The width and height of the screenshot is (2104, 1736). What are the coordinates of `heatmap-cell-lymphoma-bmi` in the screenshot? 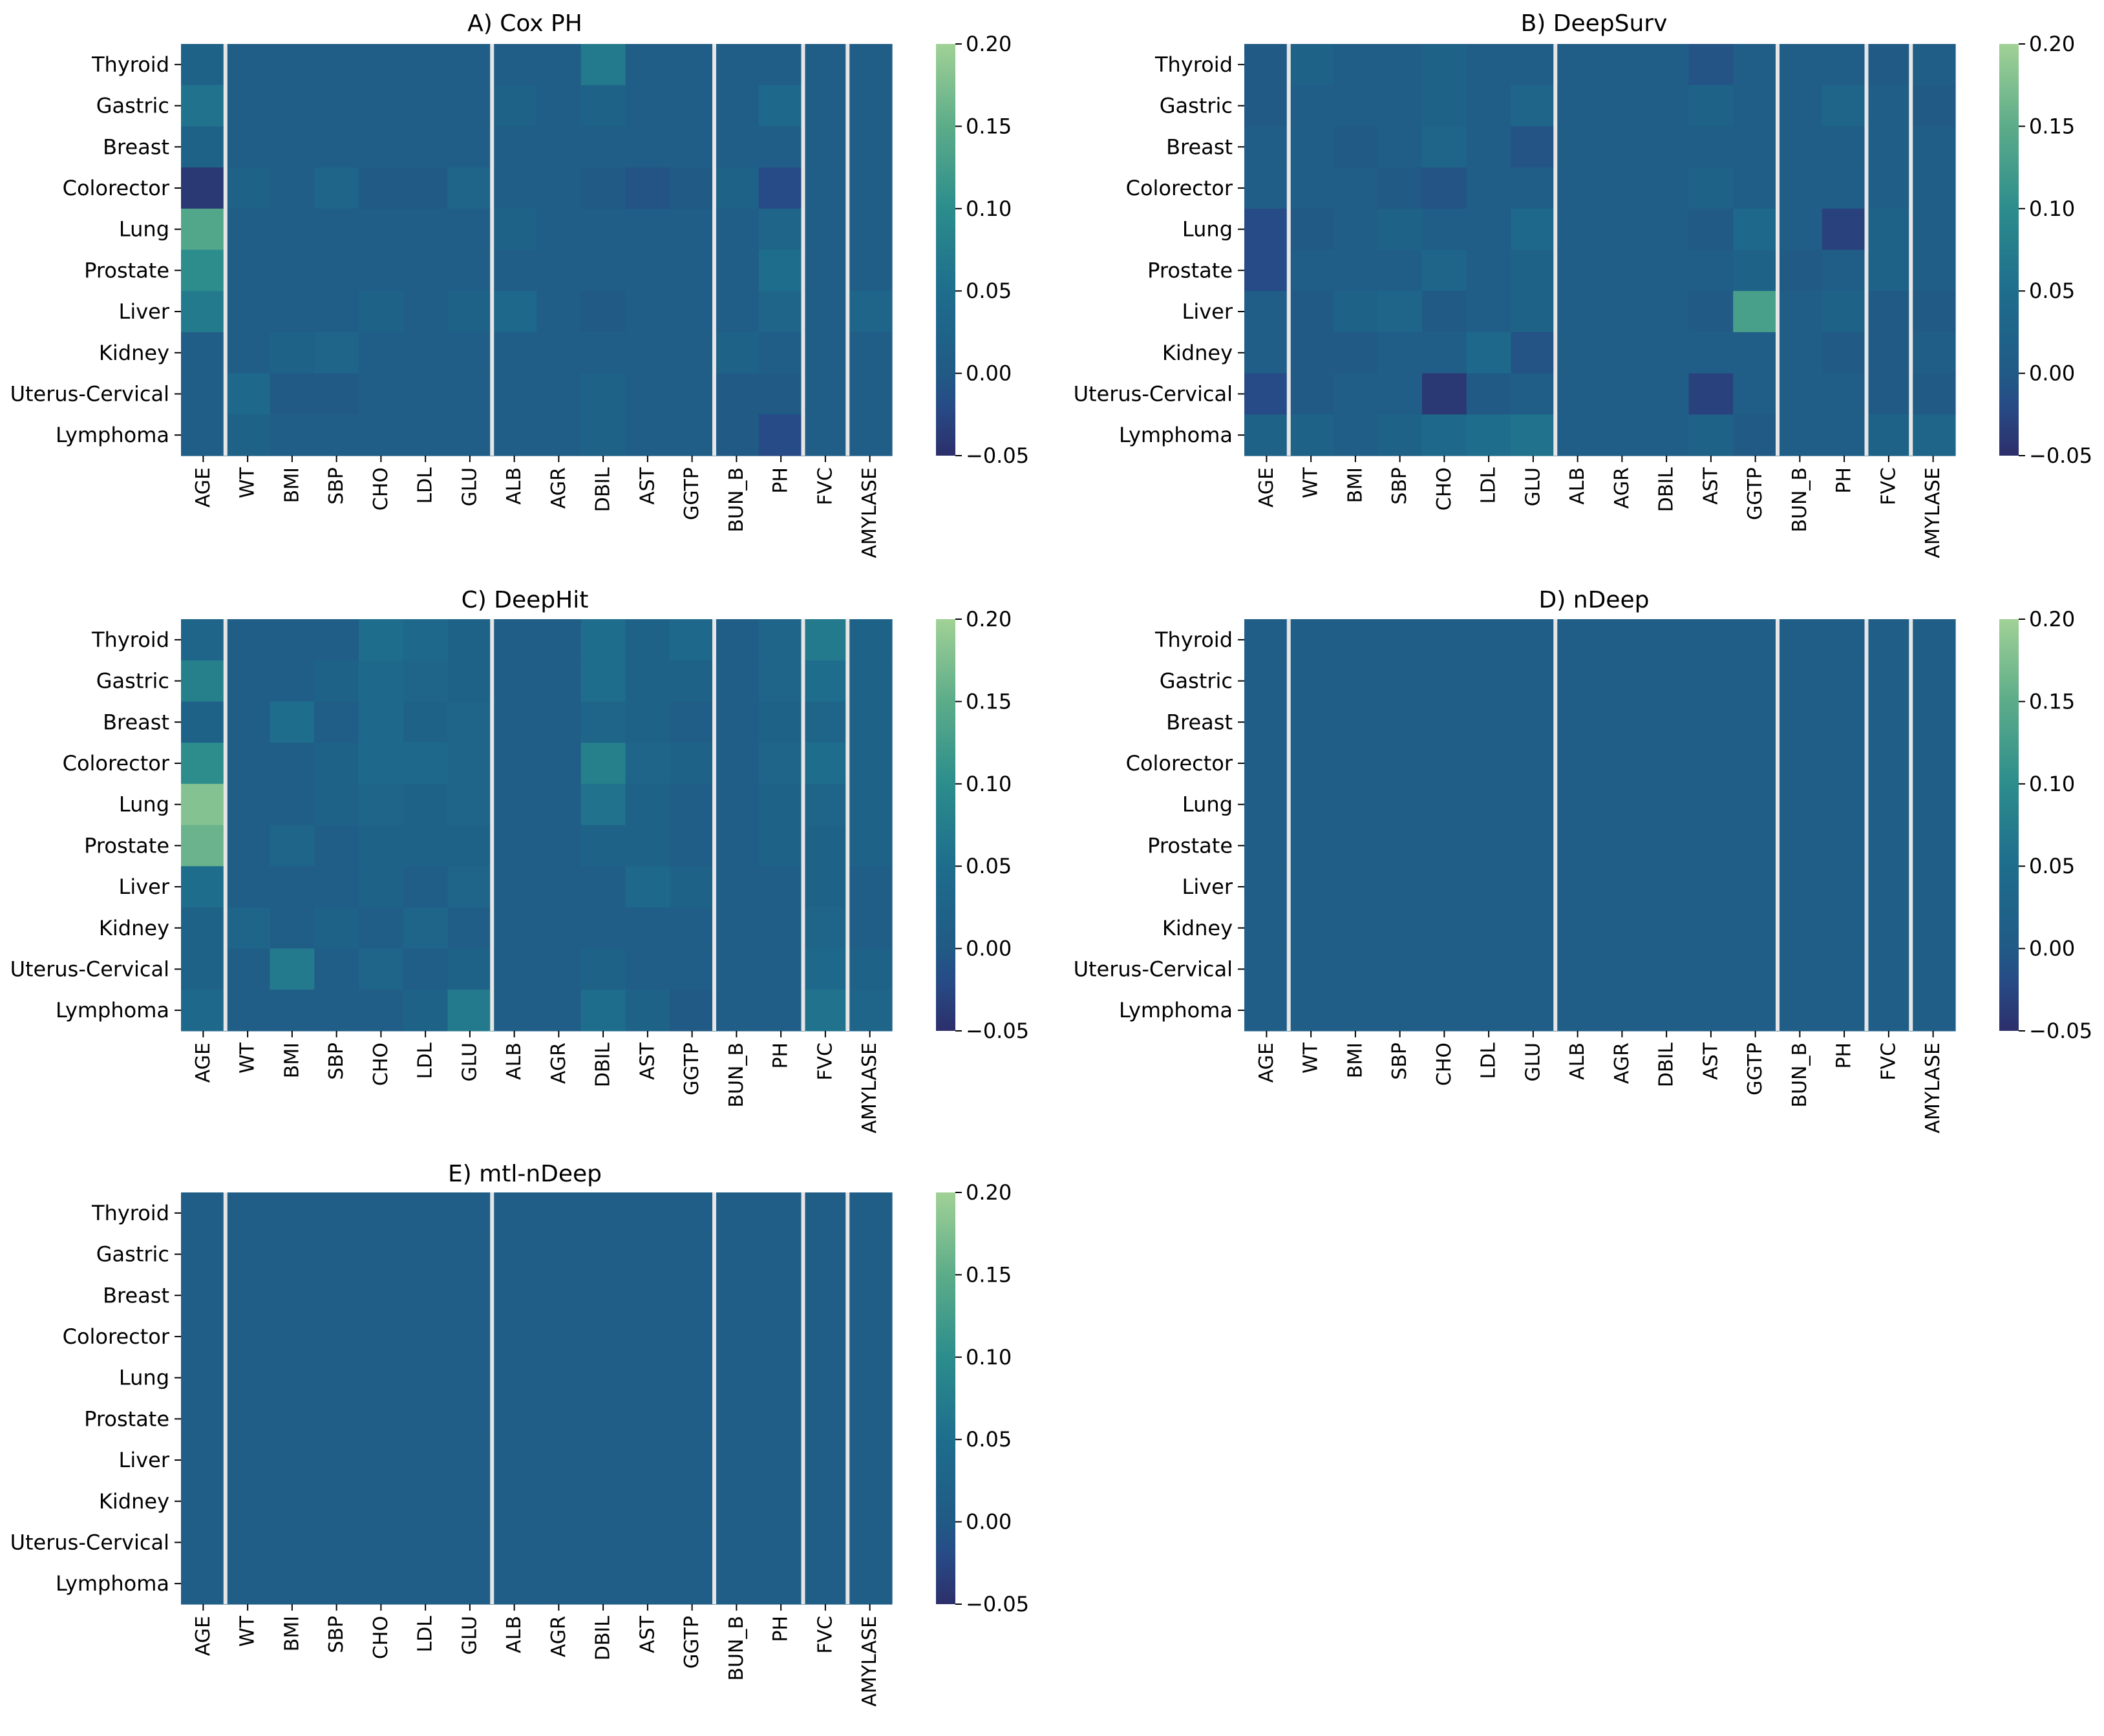 It's located at (292, 1584).